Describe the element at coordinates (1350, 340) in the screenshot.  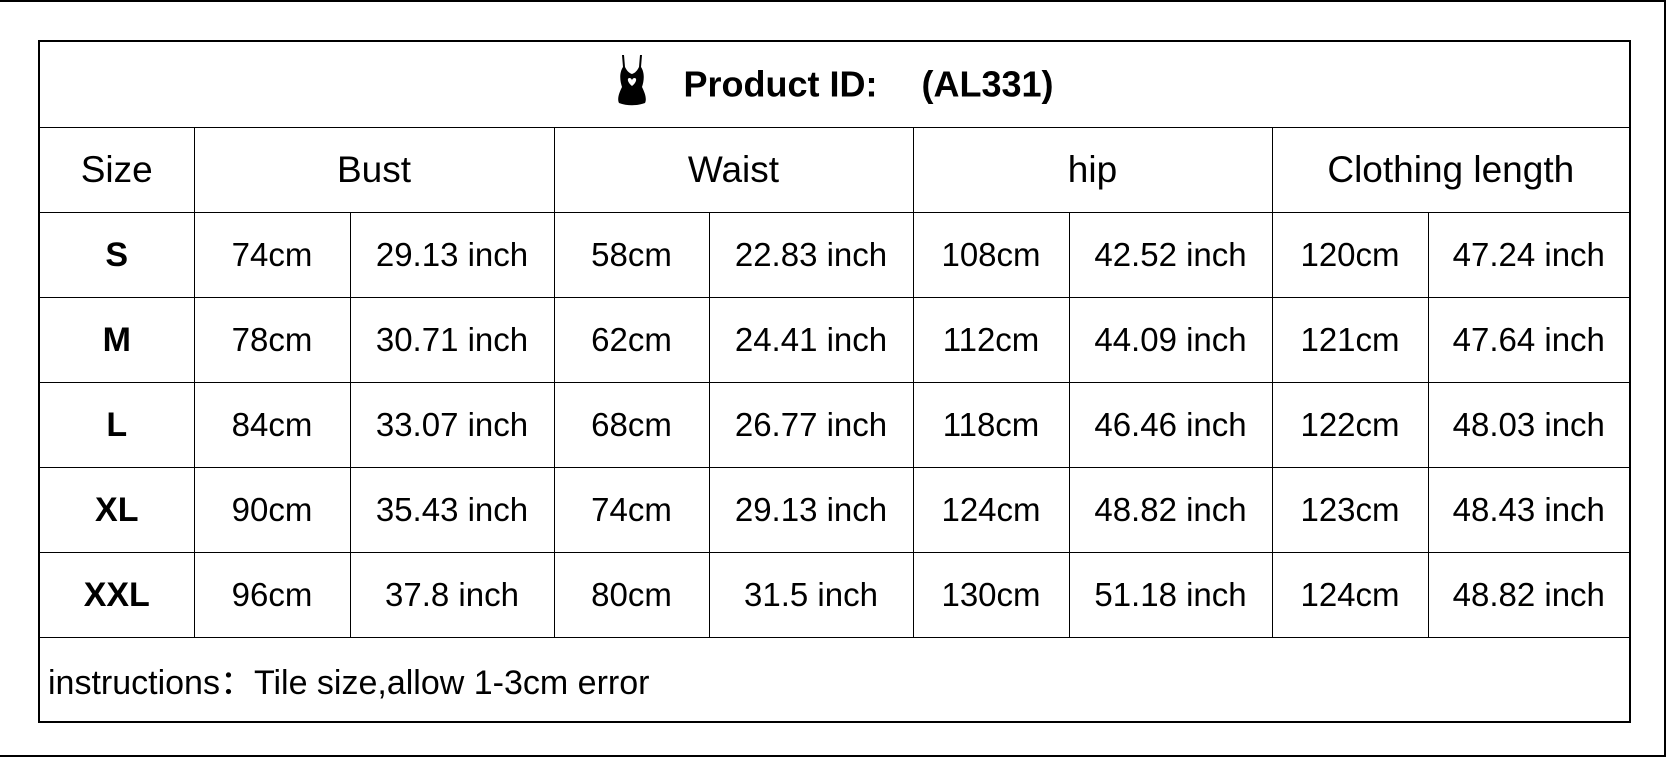
I see `measurement-cell: 121cm` at that location.